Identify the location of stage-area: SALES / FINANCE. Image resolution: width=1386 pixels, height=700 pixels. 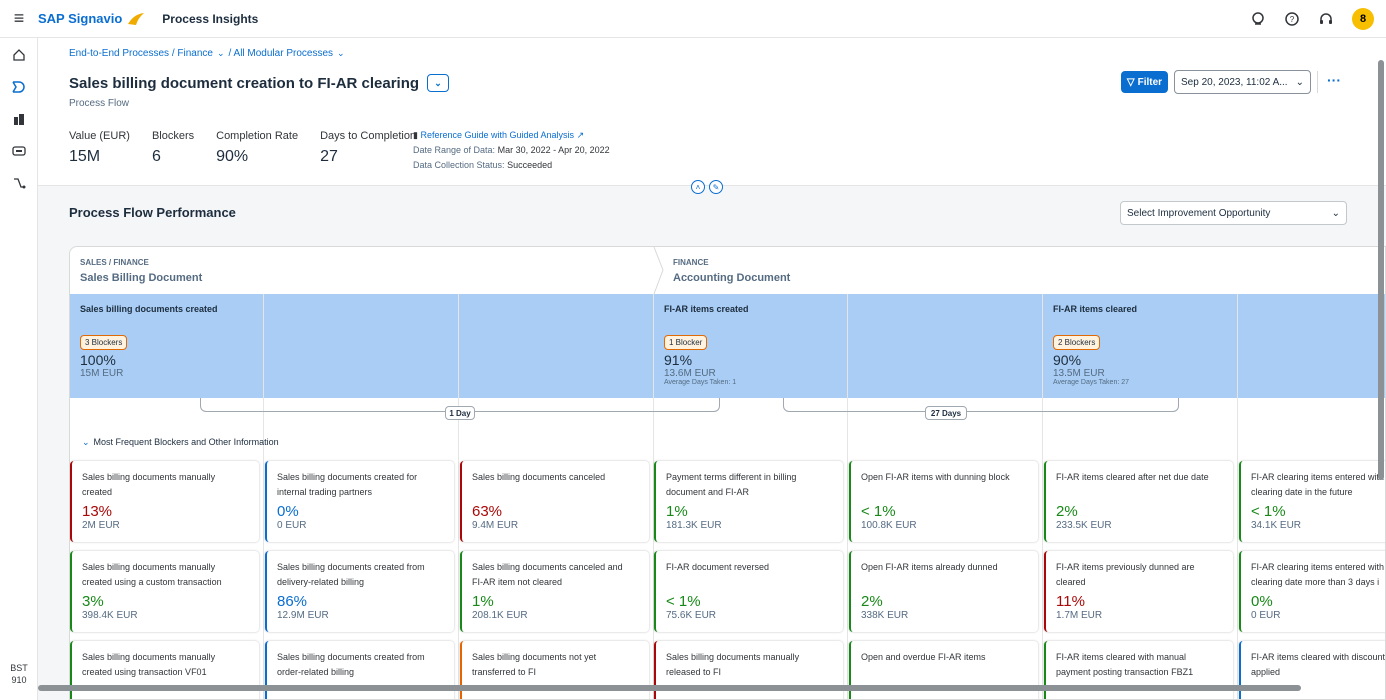
(114, 262).